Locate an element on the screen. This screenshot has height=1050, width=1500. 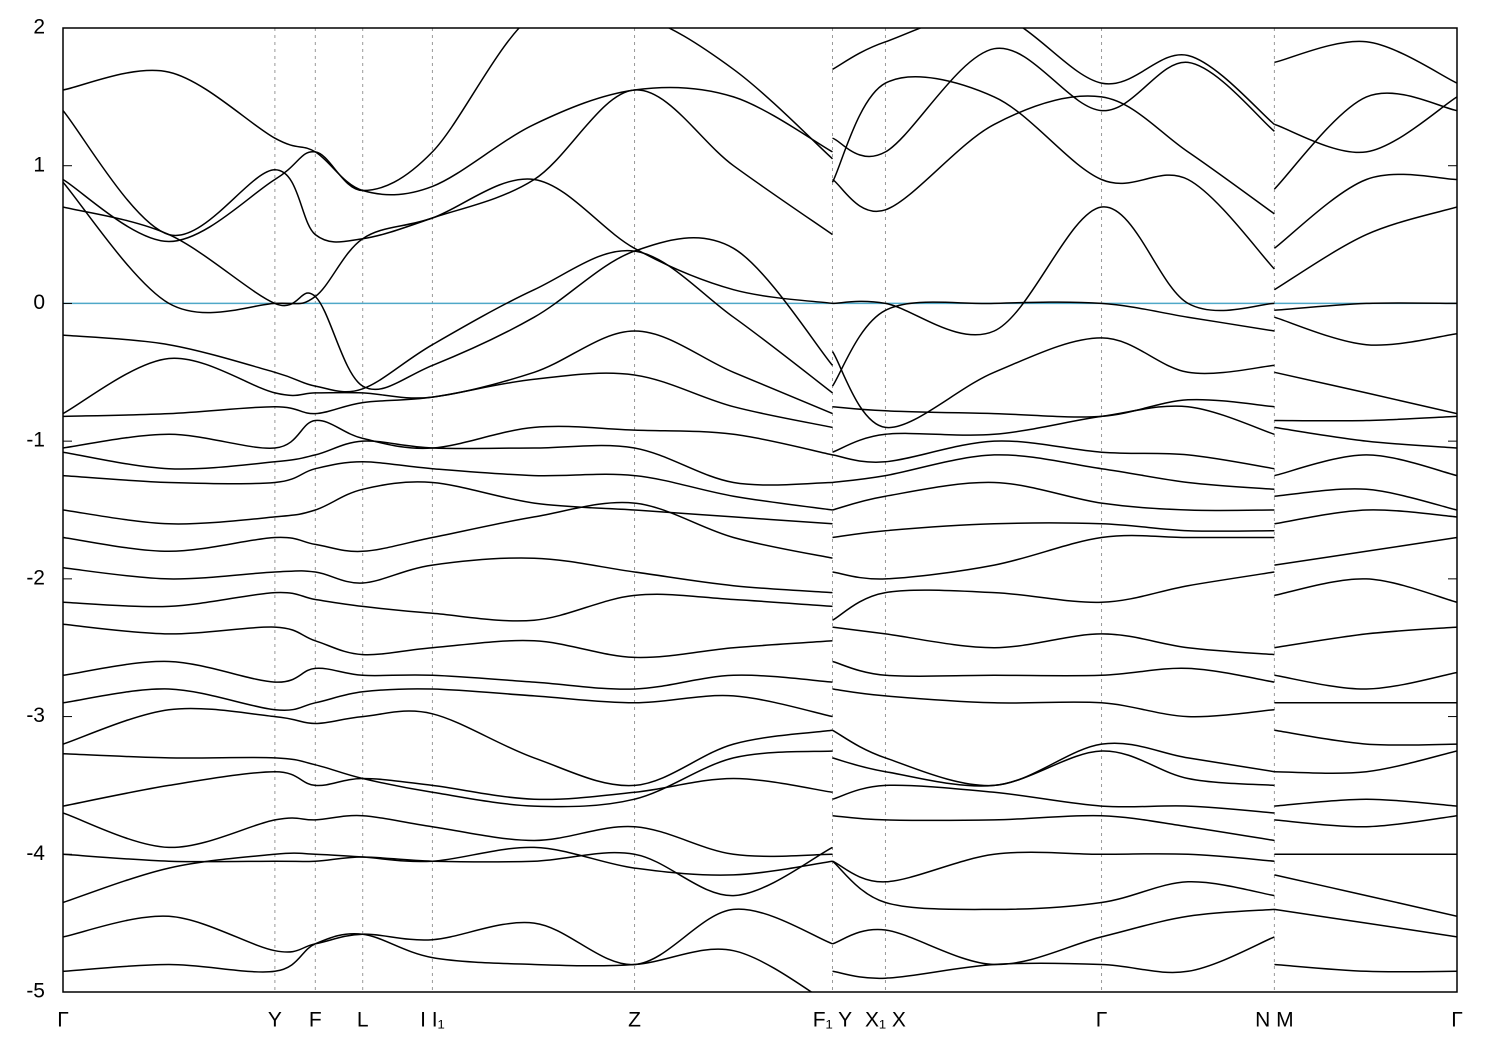
y-tick-label: -4 is located at coordinates (35, 853).